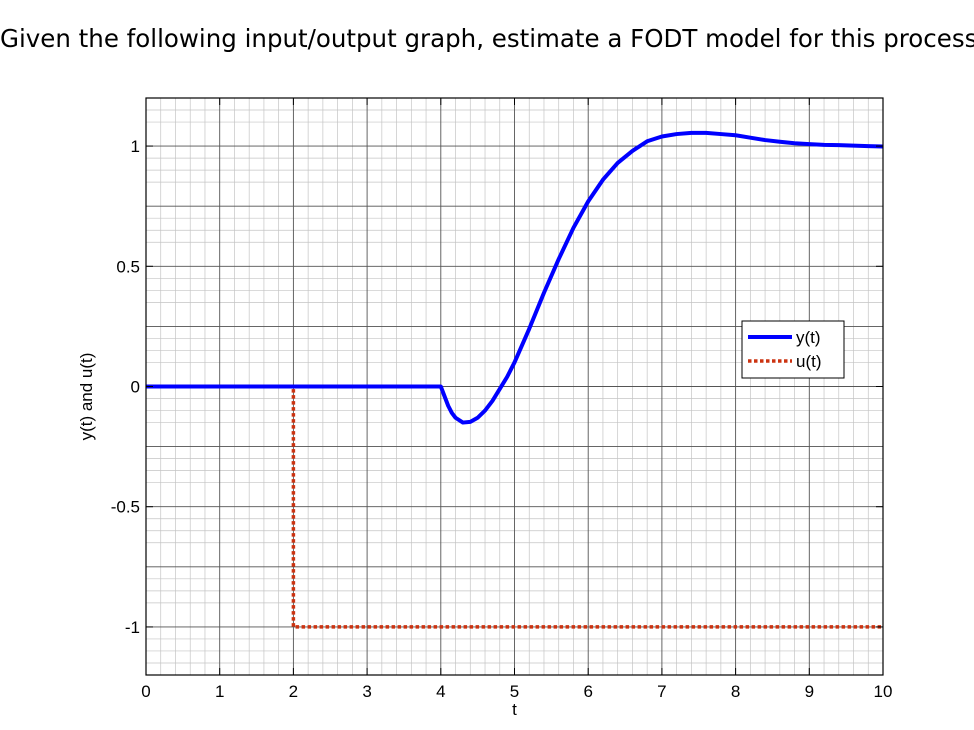 The width and height of the screenshot is (974, 730). Describe the element at coordinates (135, 146) in the screenshot. I see `y-tick-label: 1` at that location.